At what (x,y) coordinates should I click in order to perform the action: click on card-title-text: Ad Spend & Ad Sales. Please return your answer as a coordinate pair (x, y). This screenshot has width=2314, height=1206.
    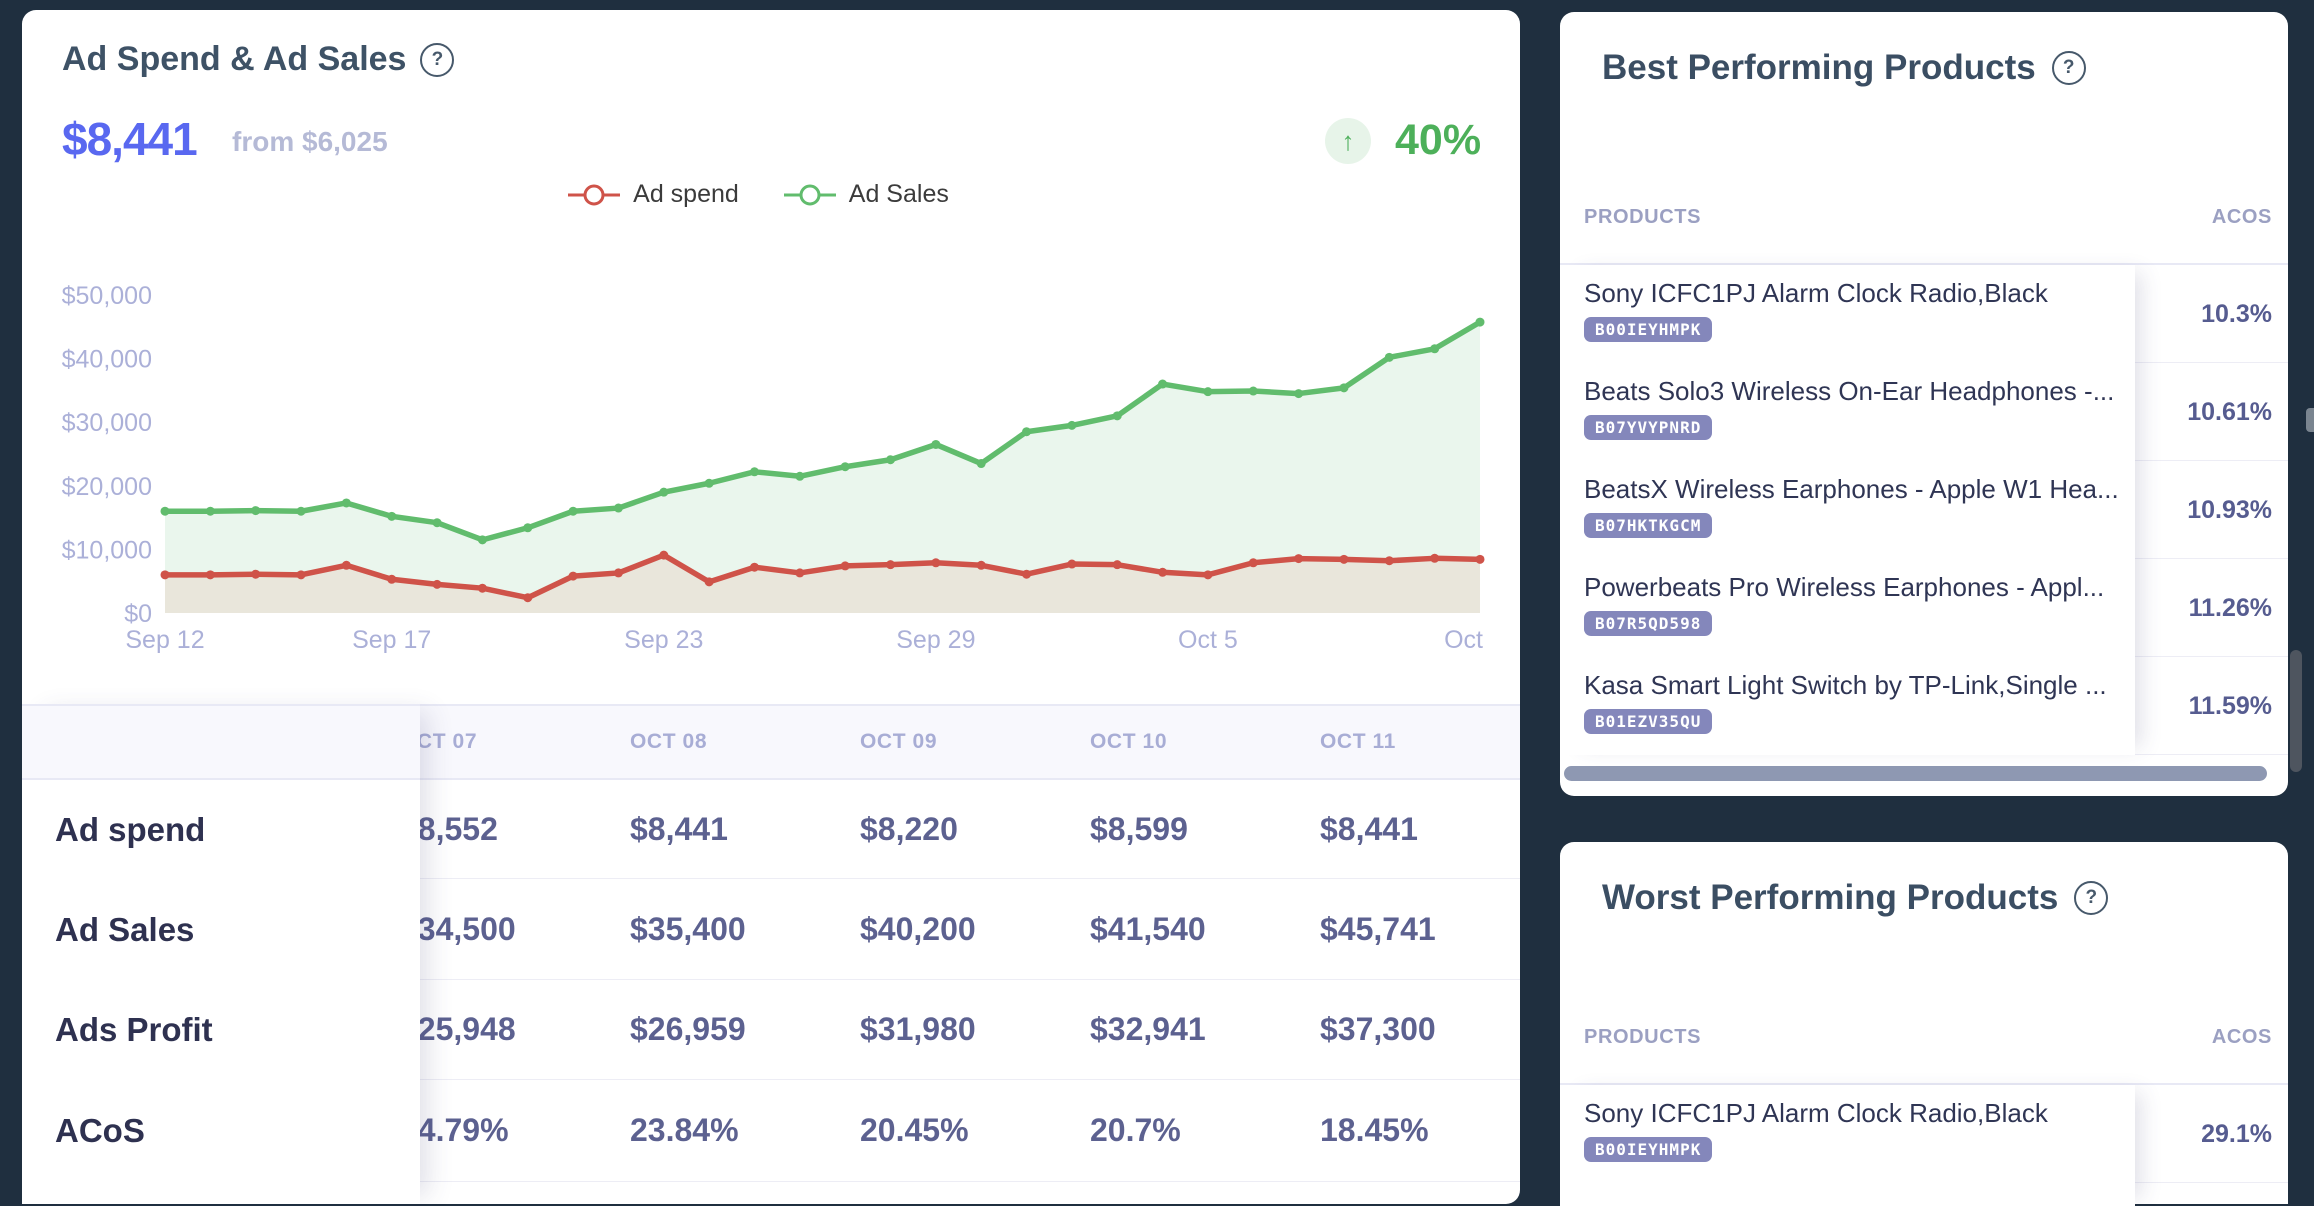
    Looking at the image, I should click on (234, 59).